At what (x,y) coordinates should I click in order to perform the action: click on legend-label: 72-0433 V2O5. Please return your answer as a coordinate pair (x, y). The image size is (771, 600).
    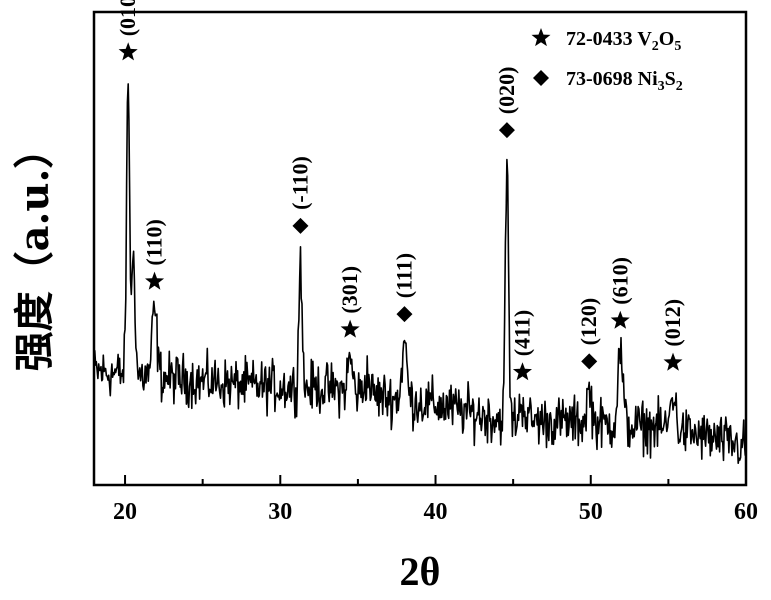
    Looking at the image, I should click on (623, 41).